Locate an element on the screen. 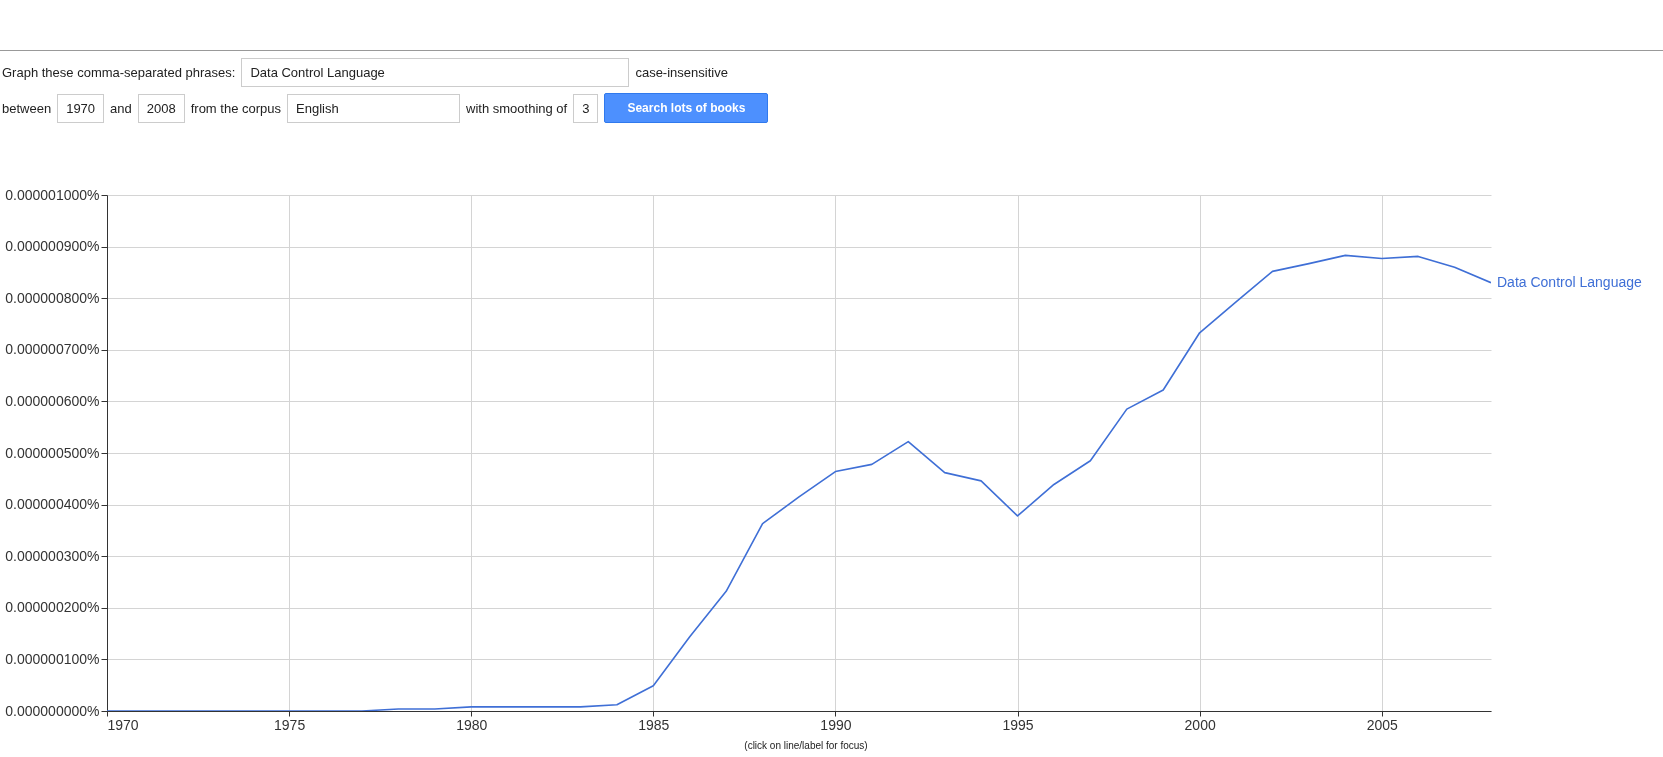 The image size is (1663, 757). x-tick-label: 1985 is located at coordinates (654, 724).